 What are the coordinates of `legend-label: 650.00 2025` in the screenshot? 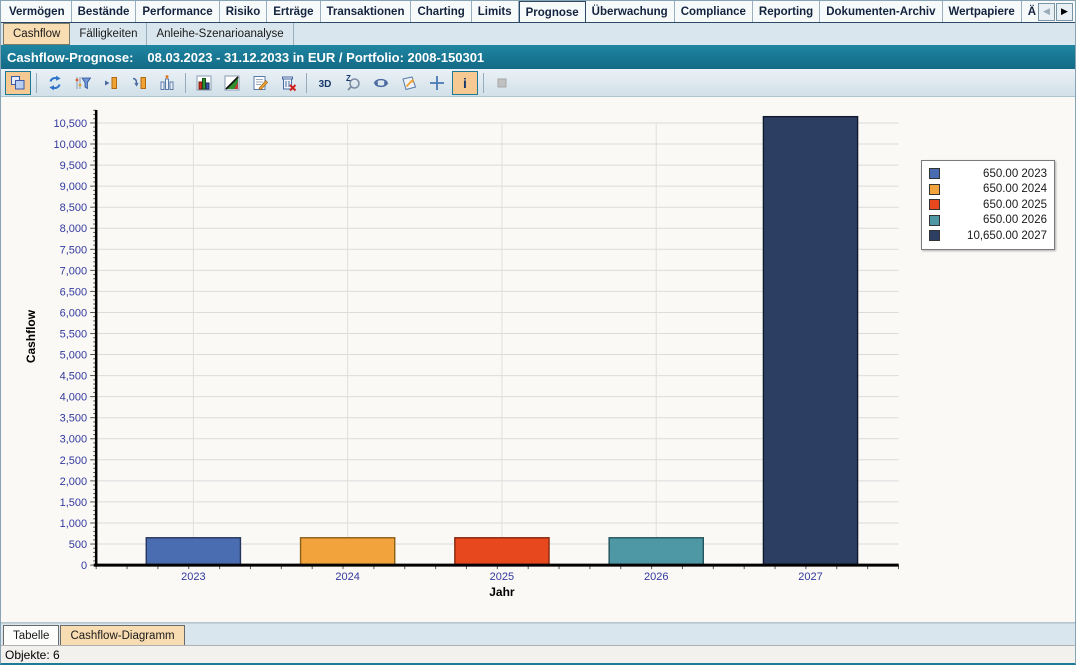 It's located at (1015, 204).